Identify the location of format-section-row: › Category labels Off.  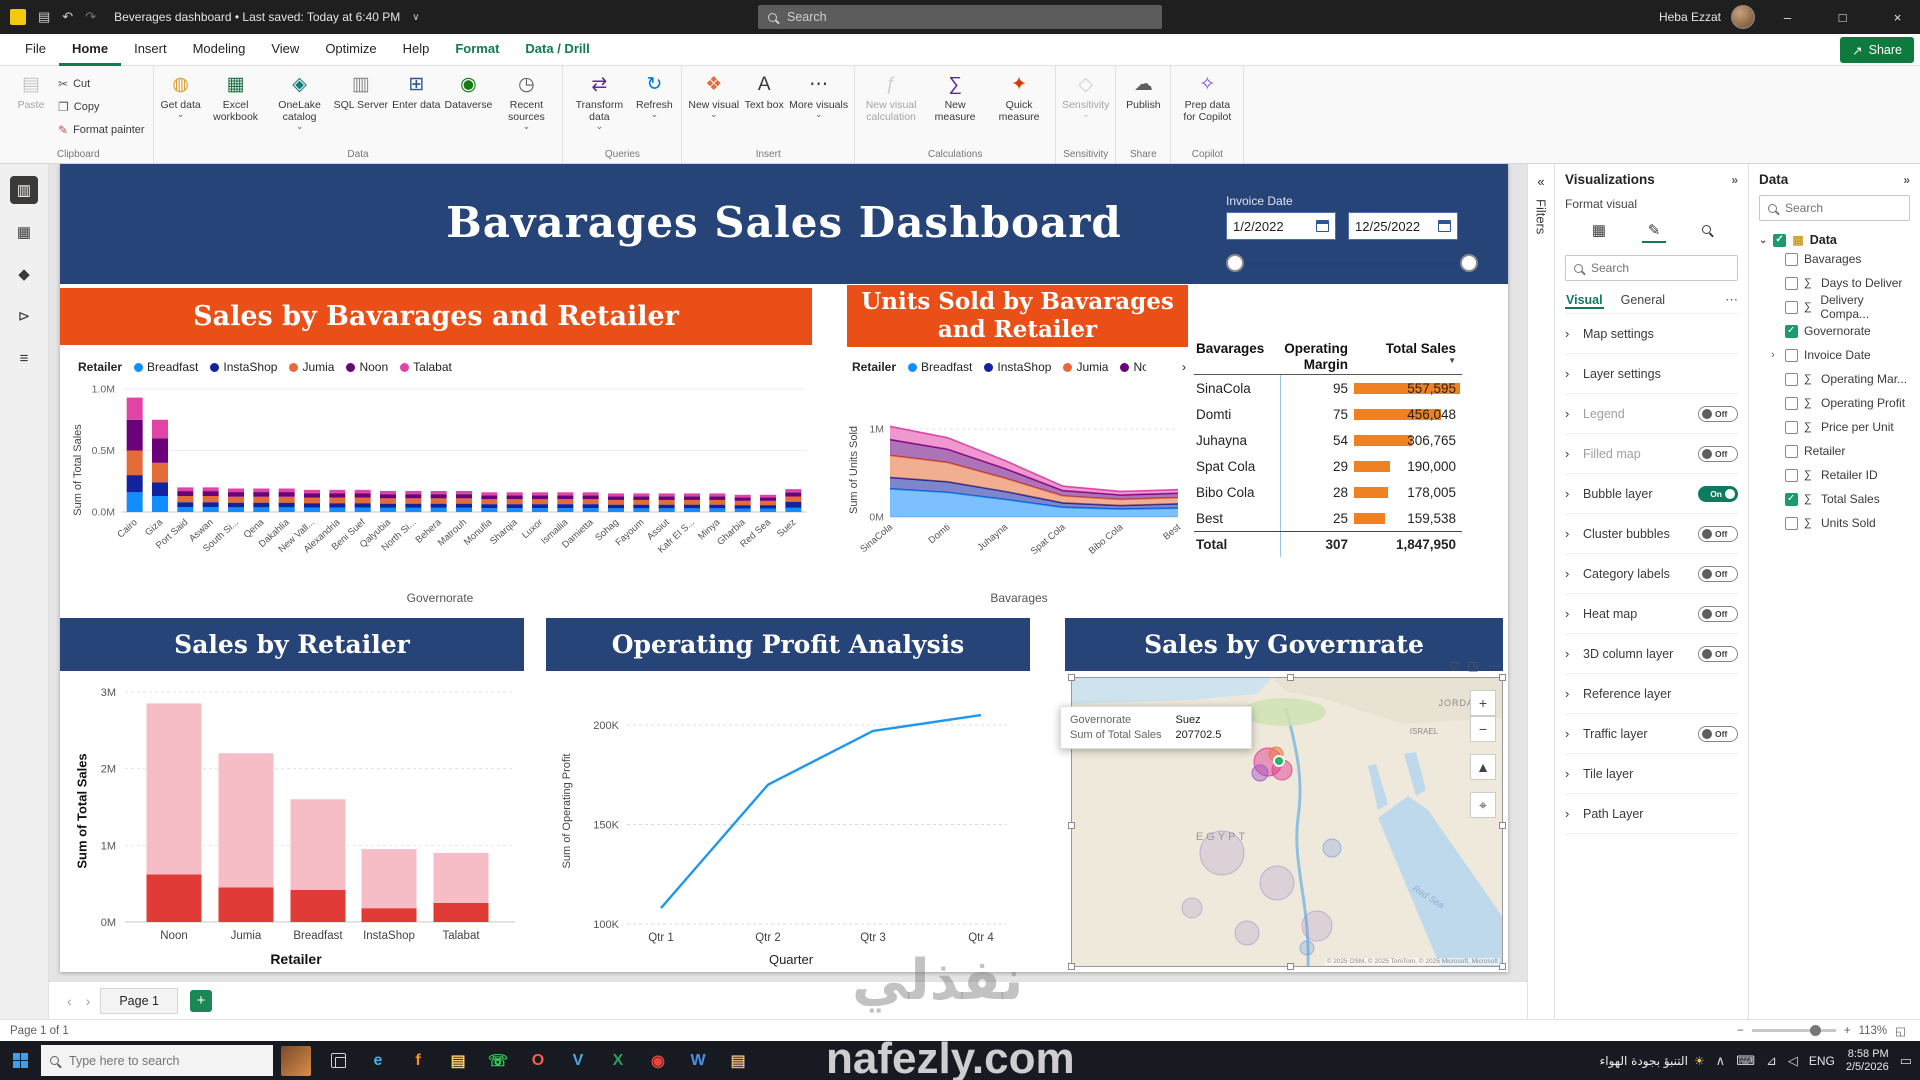
(1651, 574).